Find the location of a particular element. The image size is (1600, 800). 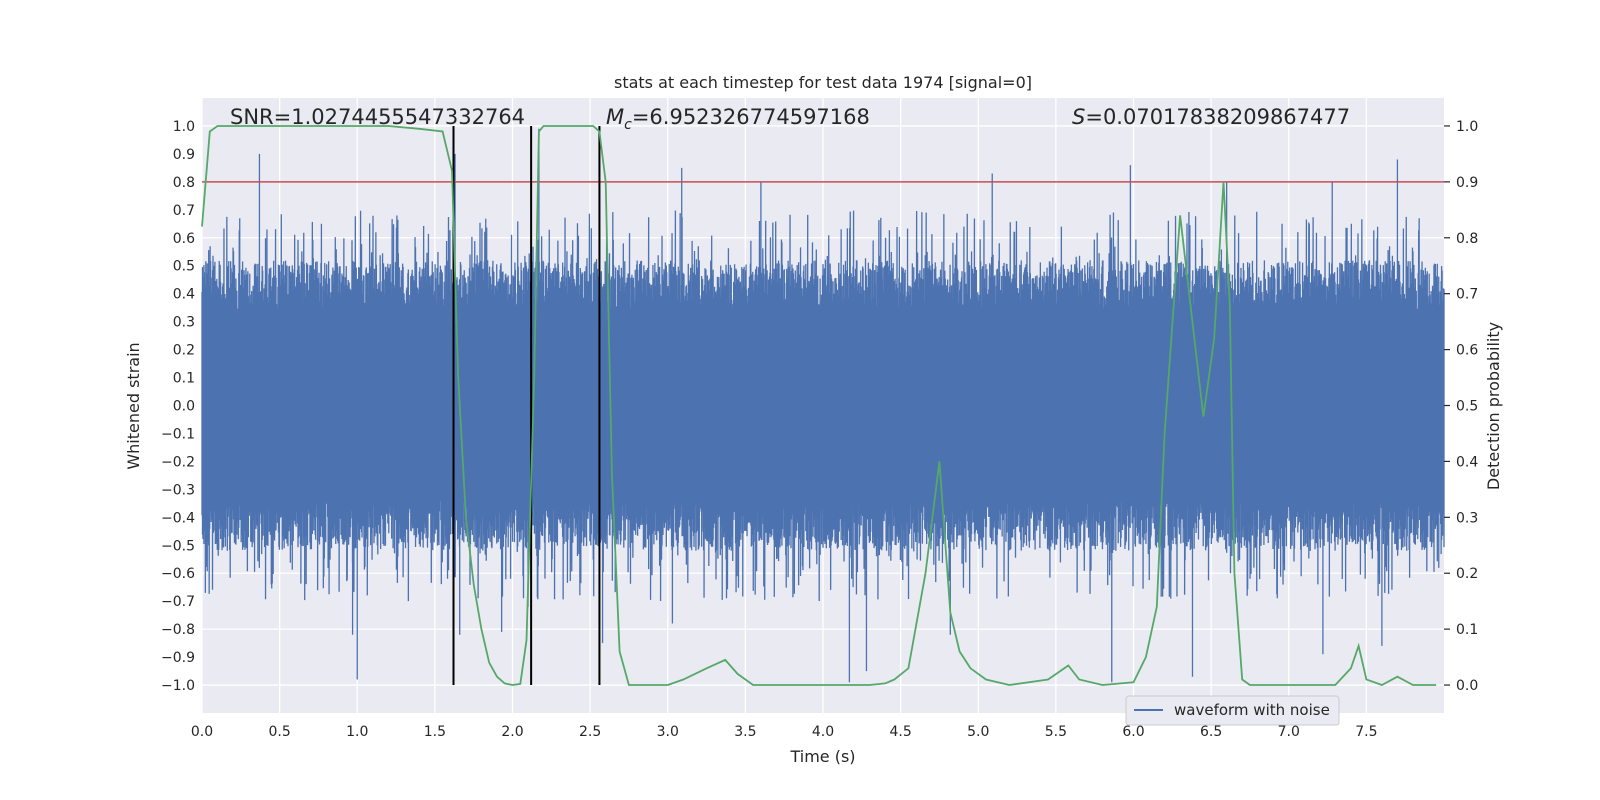

x-tick-label: 7.0 is located at coordinates (1289, 732).